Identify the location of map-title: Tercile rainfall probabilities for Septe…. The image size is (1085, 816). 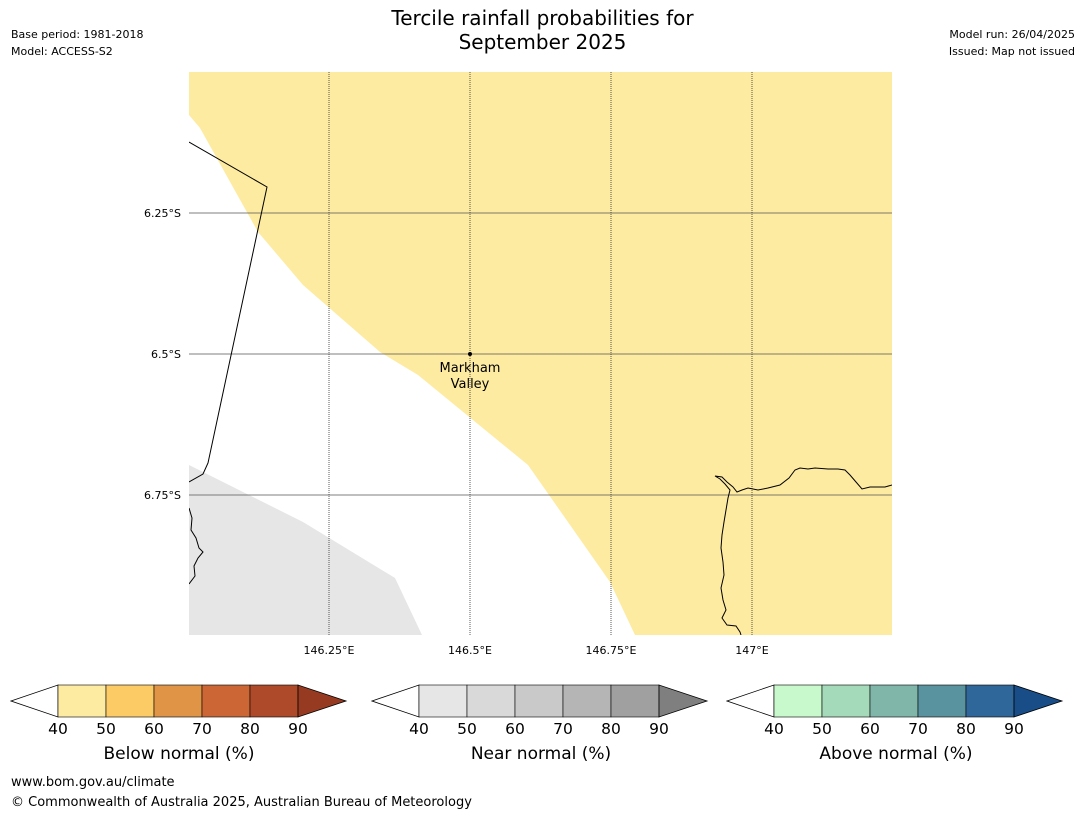
(542, 30).